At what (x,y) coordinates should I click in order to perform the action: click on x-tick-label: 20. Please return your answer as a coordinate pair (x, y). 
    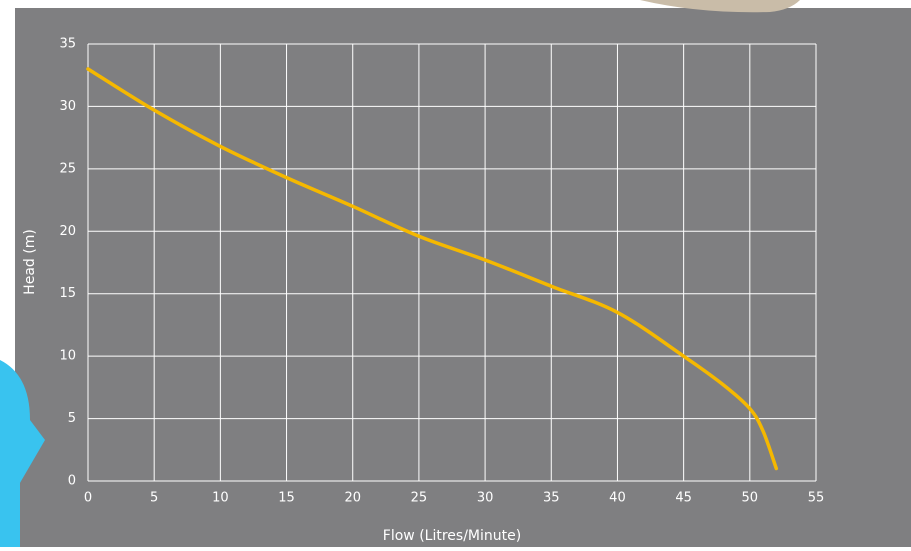
    Looking at the image, I should click on (352, 498).